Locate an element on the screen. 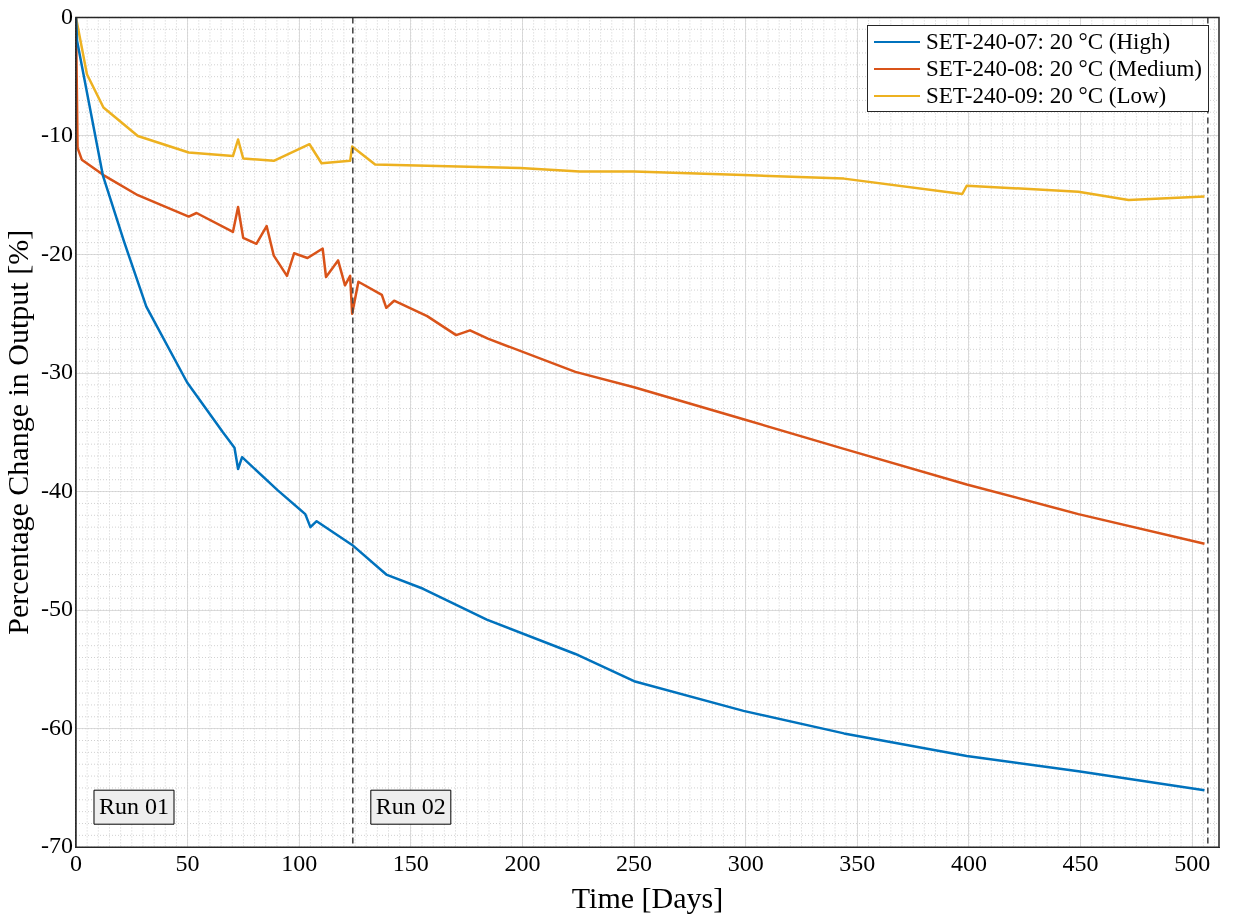 The image size is (1233, 920). legend-label: SET-240-09: 20 °C (Low) is located at coordinates (1046, 95).